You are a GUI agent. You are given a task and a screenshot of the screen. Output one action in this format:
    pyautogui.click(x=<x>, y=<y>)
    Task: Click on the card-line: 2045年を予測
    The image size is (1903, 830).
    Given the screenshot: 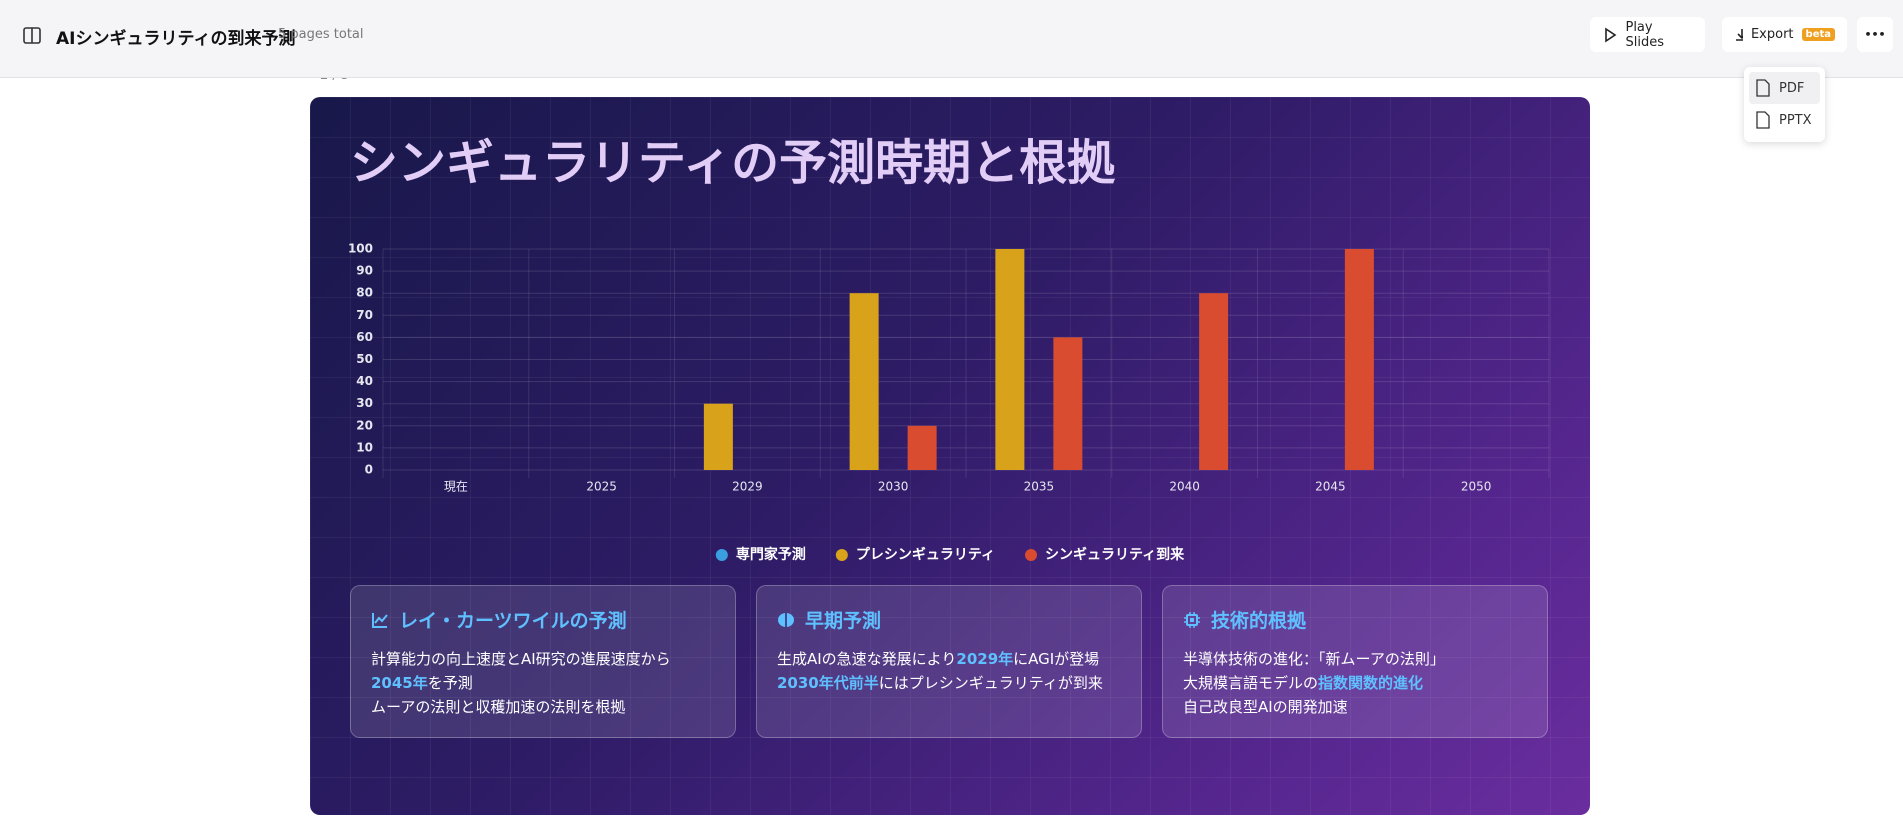 What is the action you would take?
    pyautogui.click(x=543, y=683)
    